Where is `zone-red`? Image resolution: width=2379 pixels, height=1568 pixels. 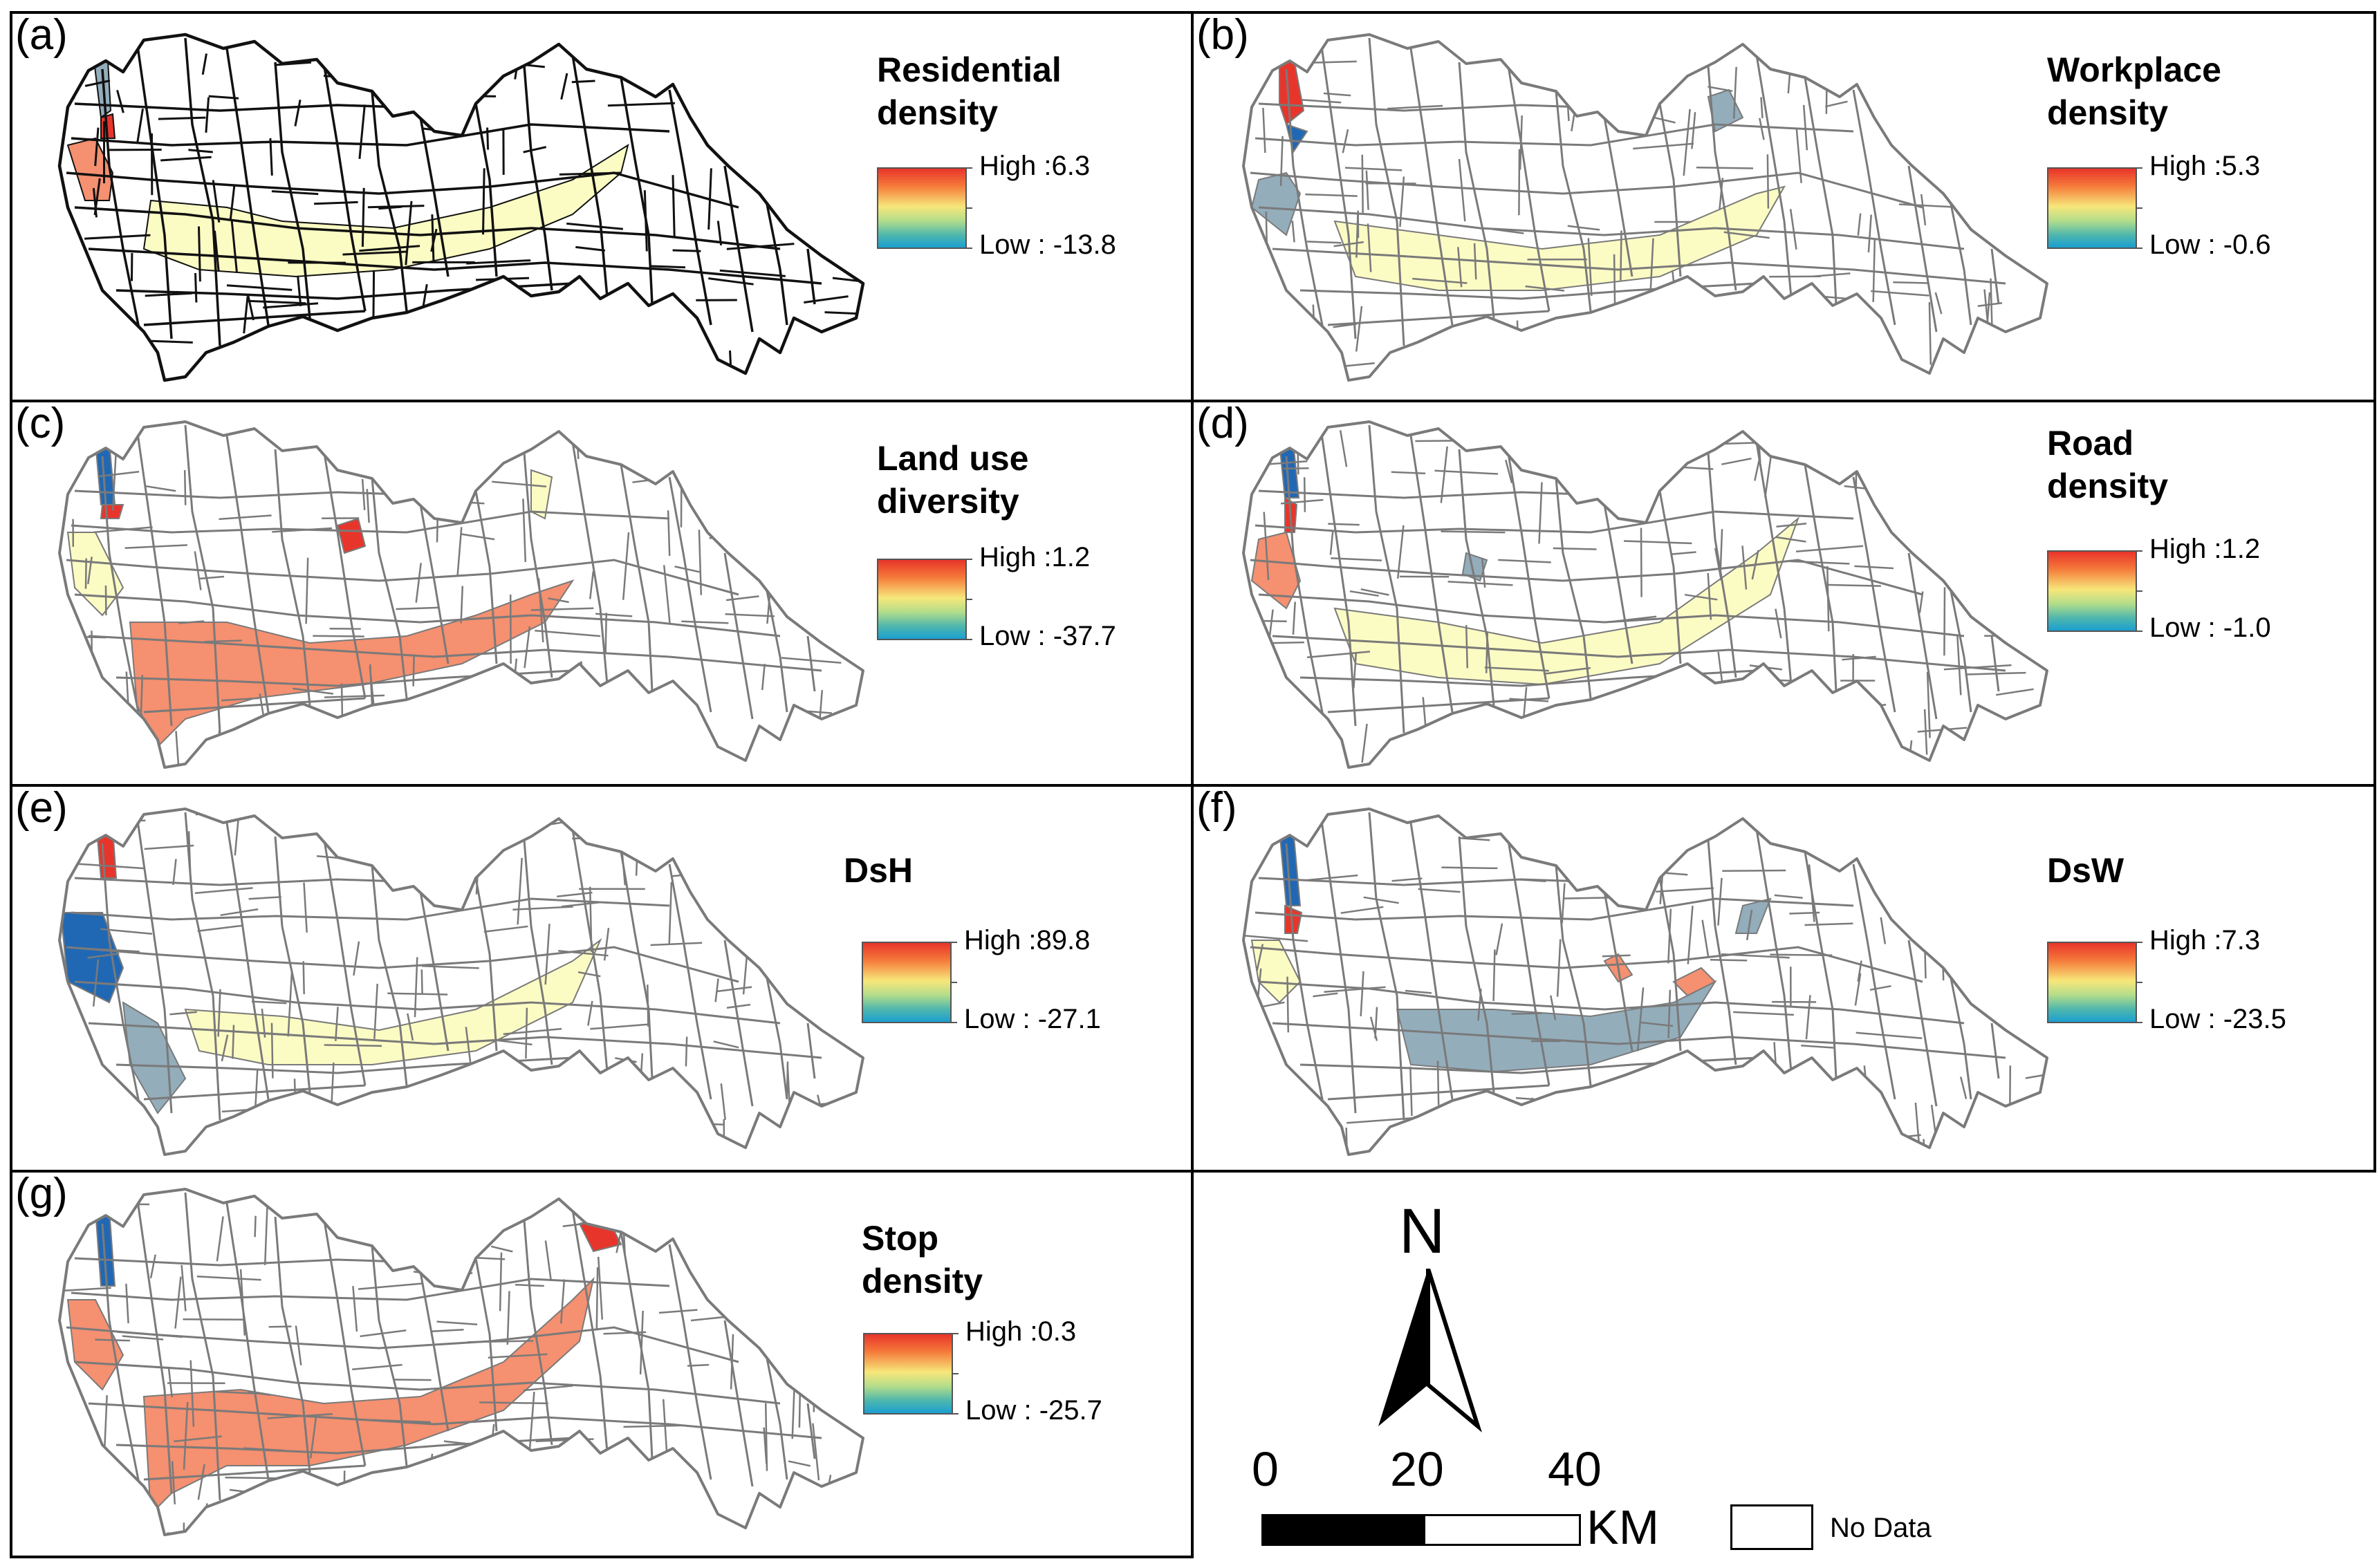
zone-red is located at coordinates (351, 535).